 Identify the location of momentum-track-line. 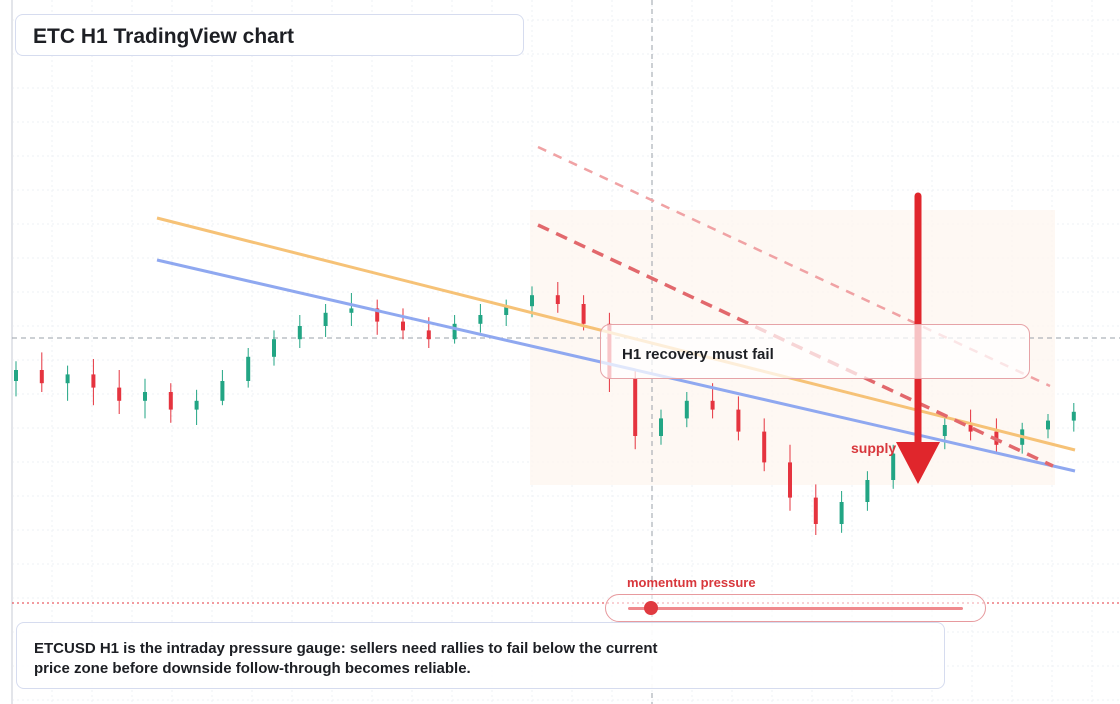
(795, 608).